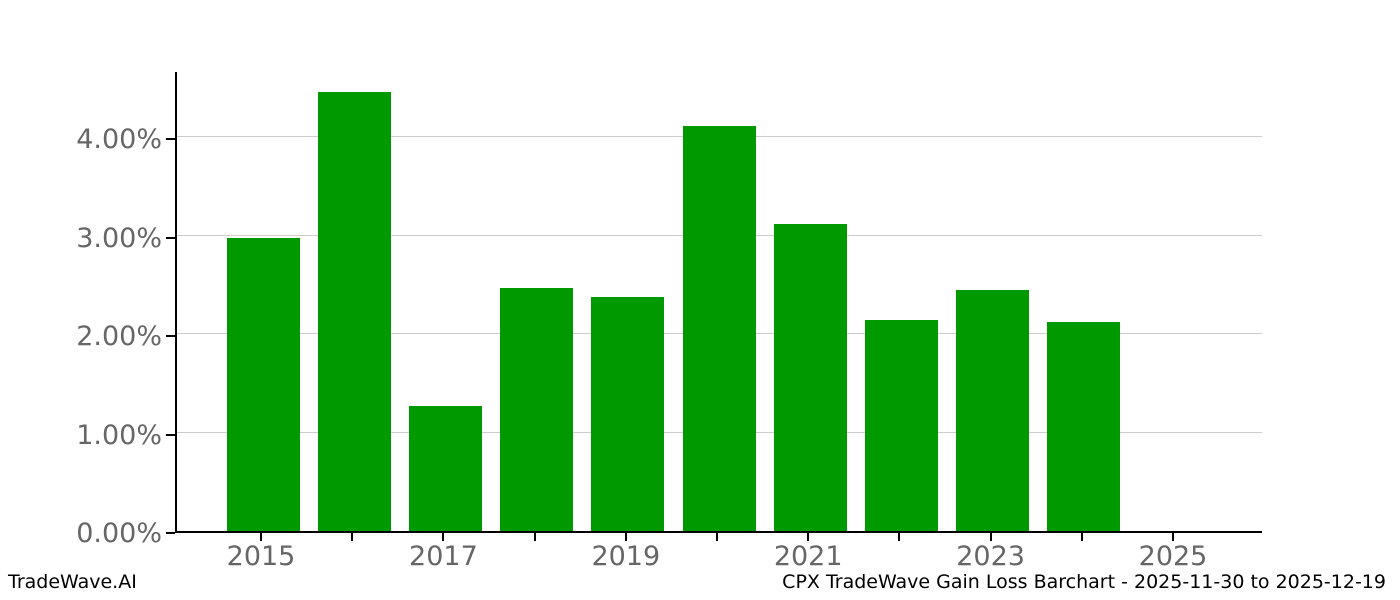 The height and width of the screenshot is (600, 1400). I want to click on bar-2022, so click(901, 425).